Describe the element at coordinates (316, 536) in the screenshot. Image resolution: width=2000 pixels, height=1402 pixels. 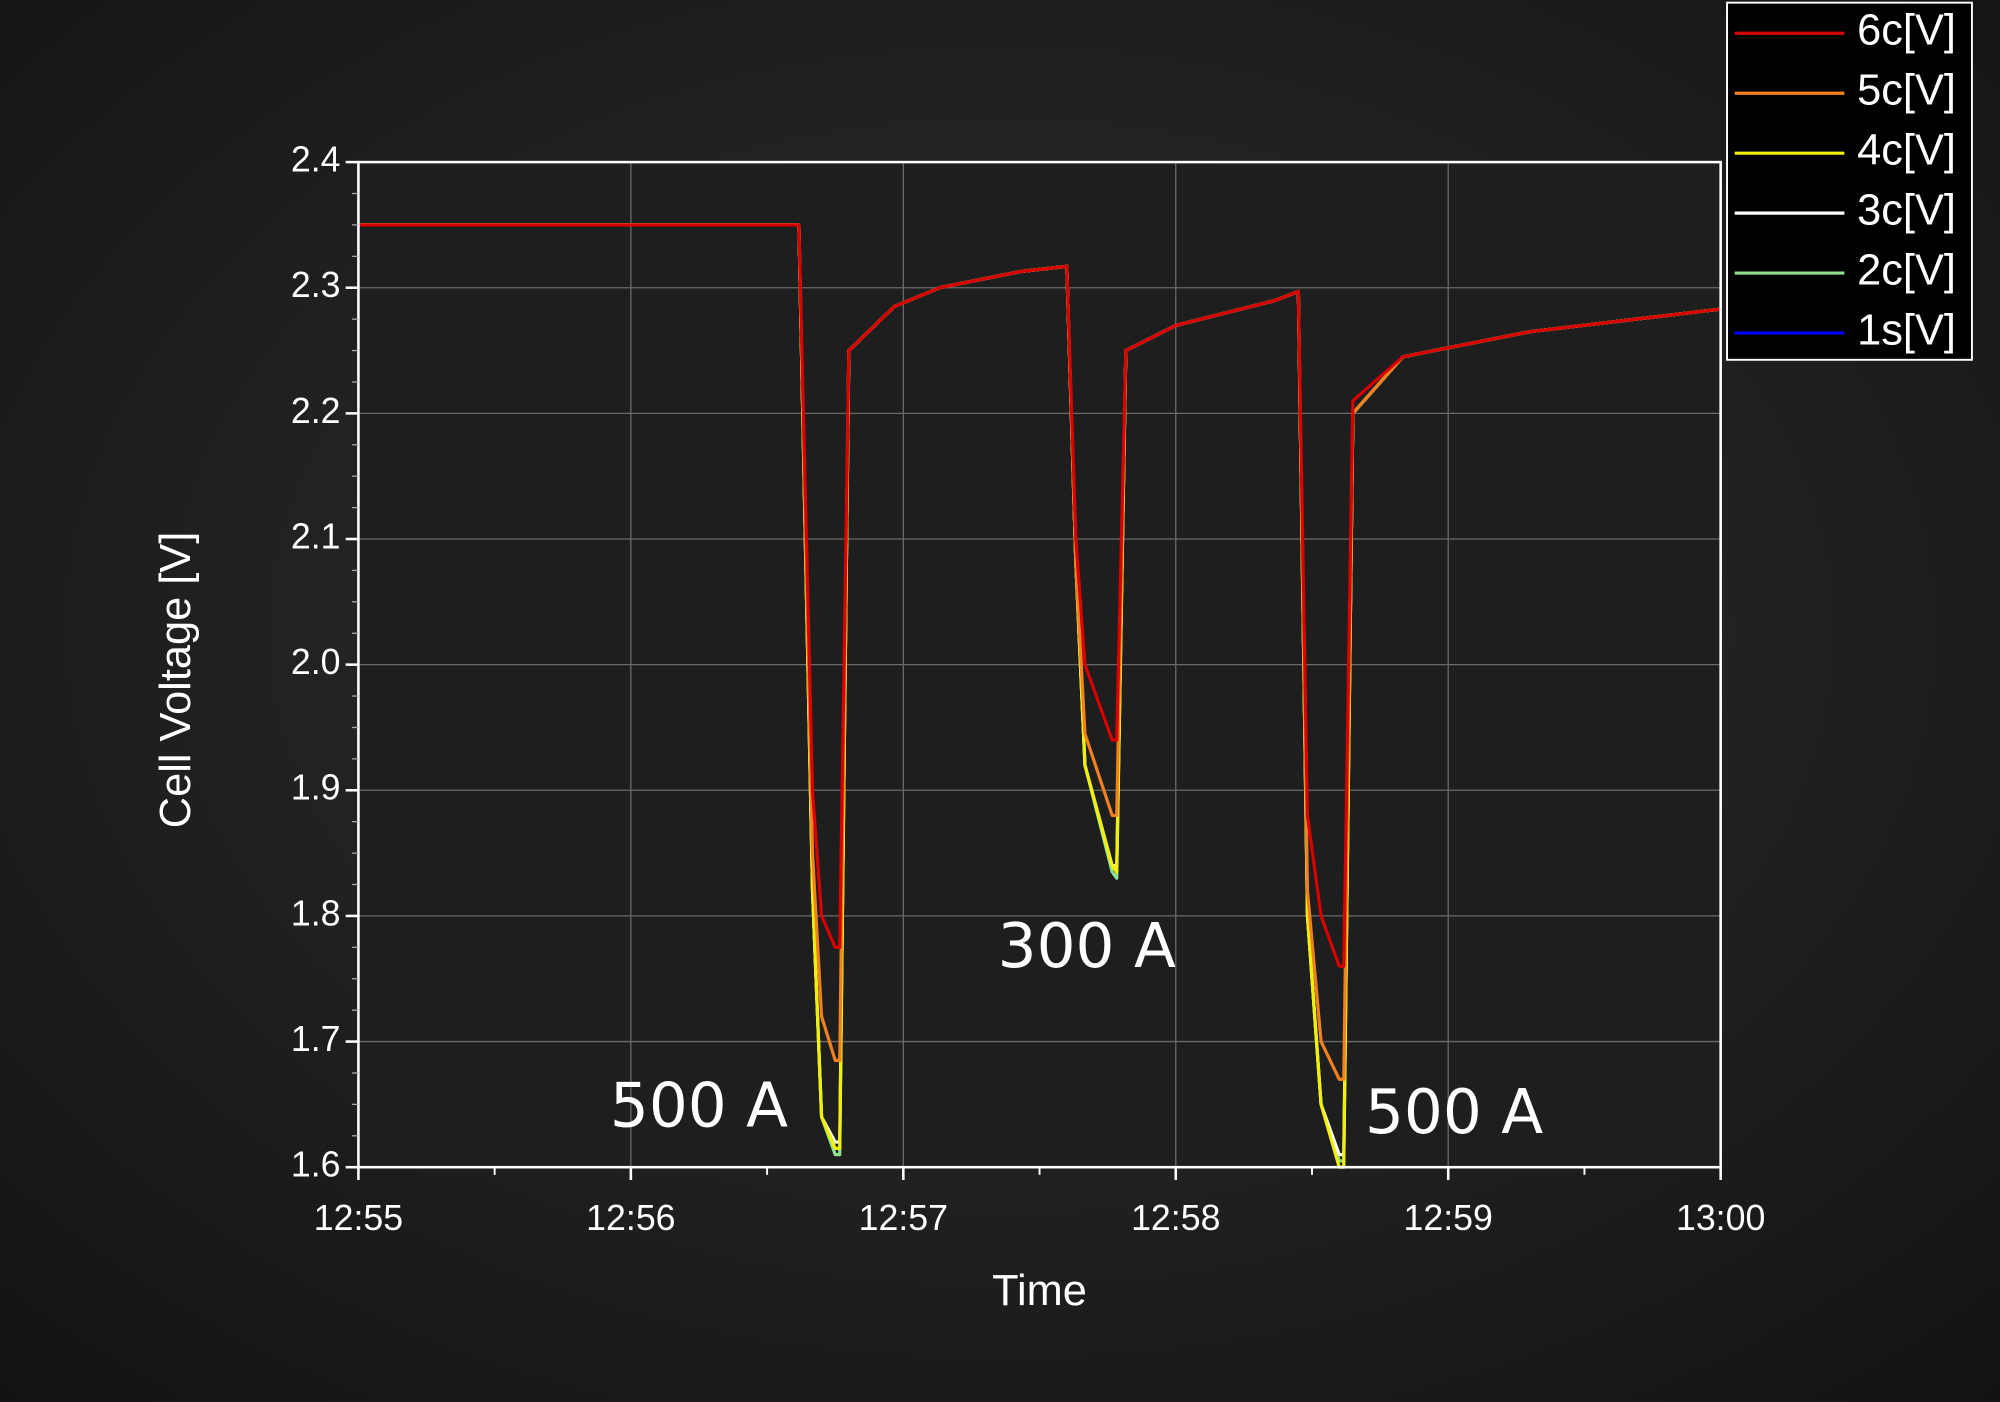
I see `y-tick-label: 2.1` at that location.